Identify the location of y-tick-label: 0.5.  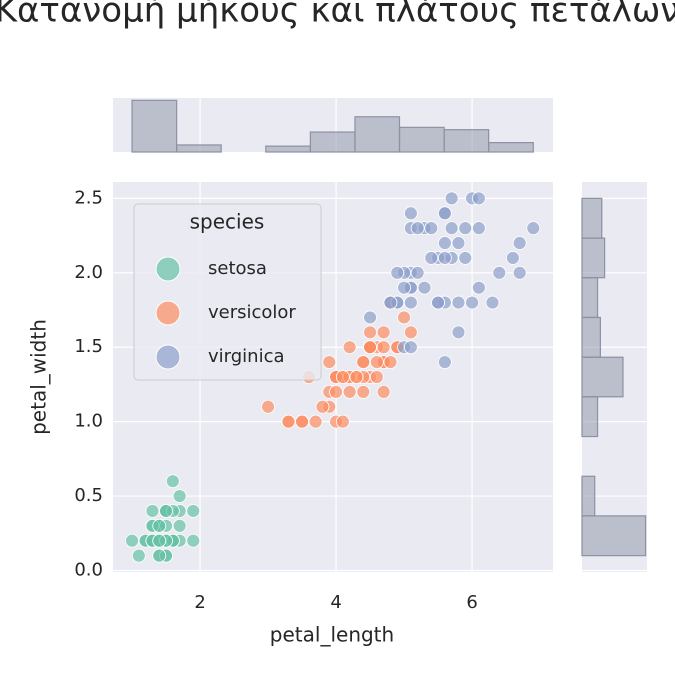
(88, 495).